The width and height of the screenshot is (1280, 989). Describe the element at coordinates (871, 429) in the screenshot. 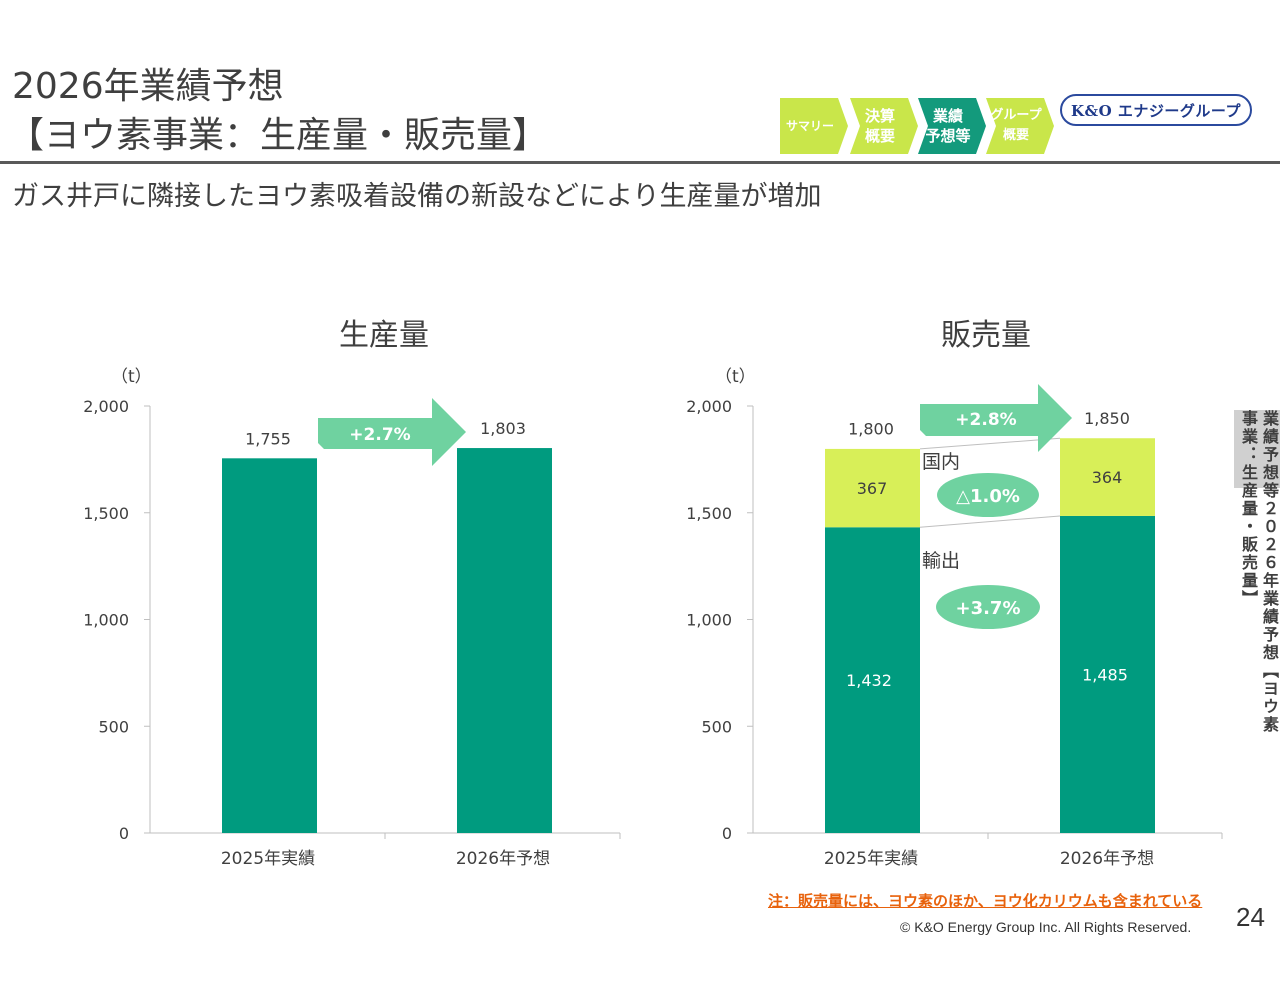

I see `sales-total-label-2025: 1,800` at that location.